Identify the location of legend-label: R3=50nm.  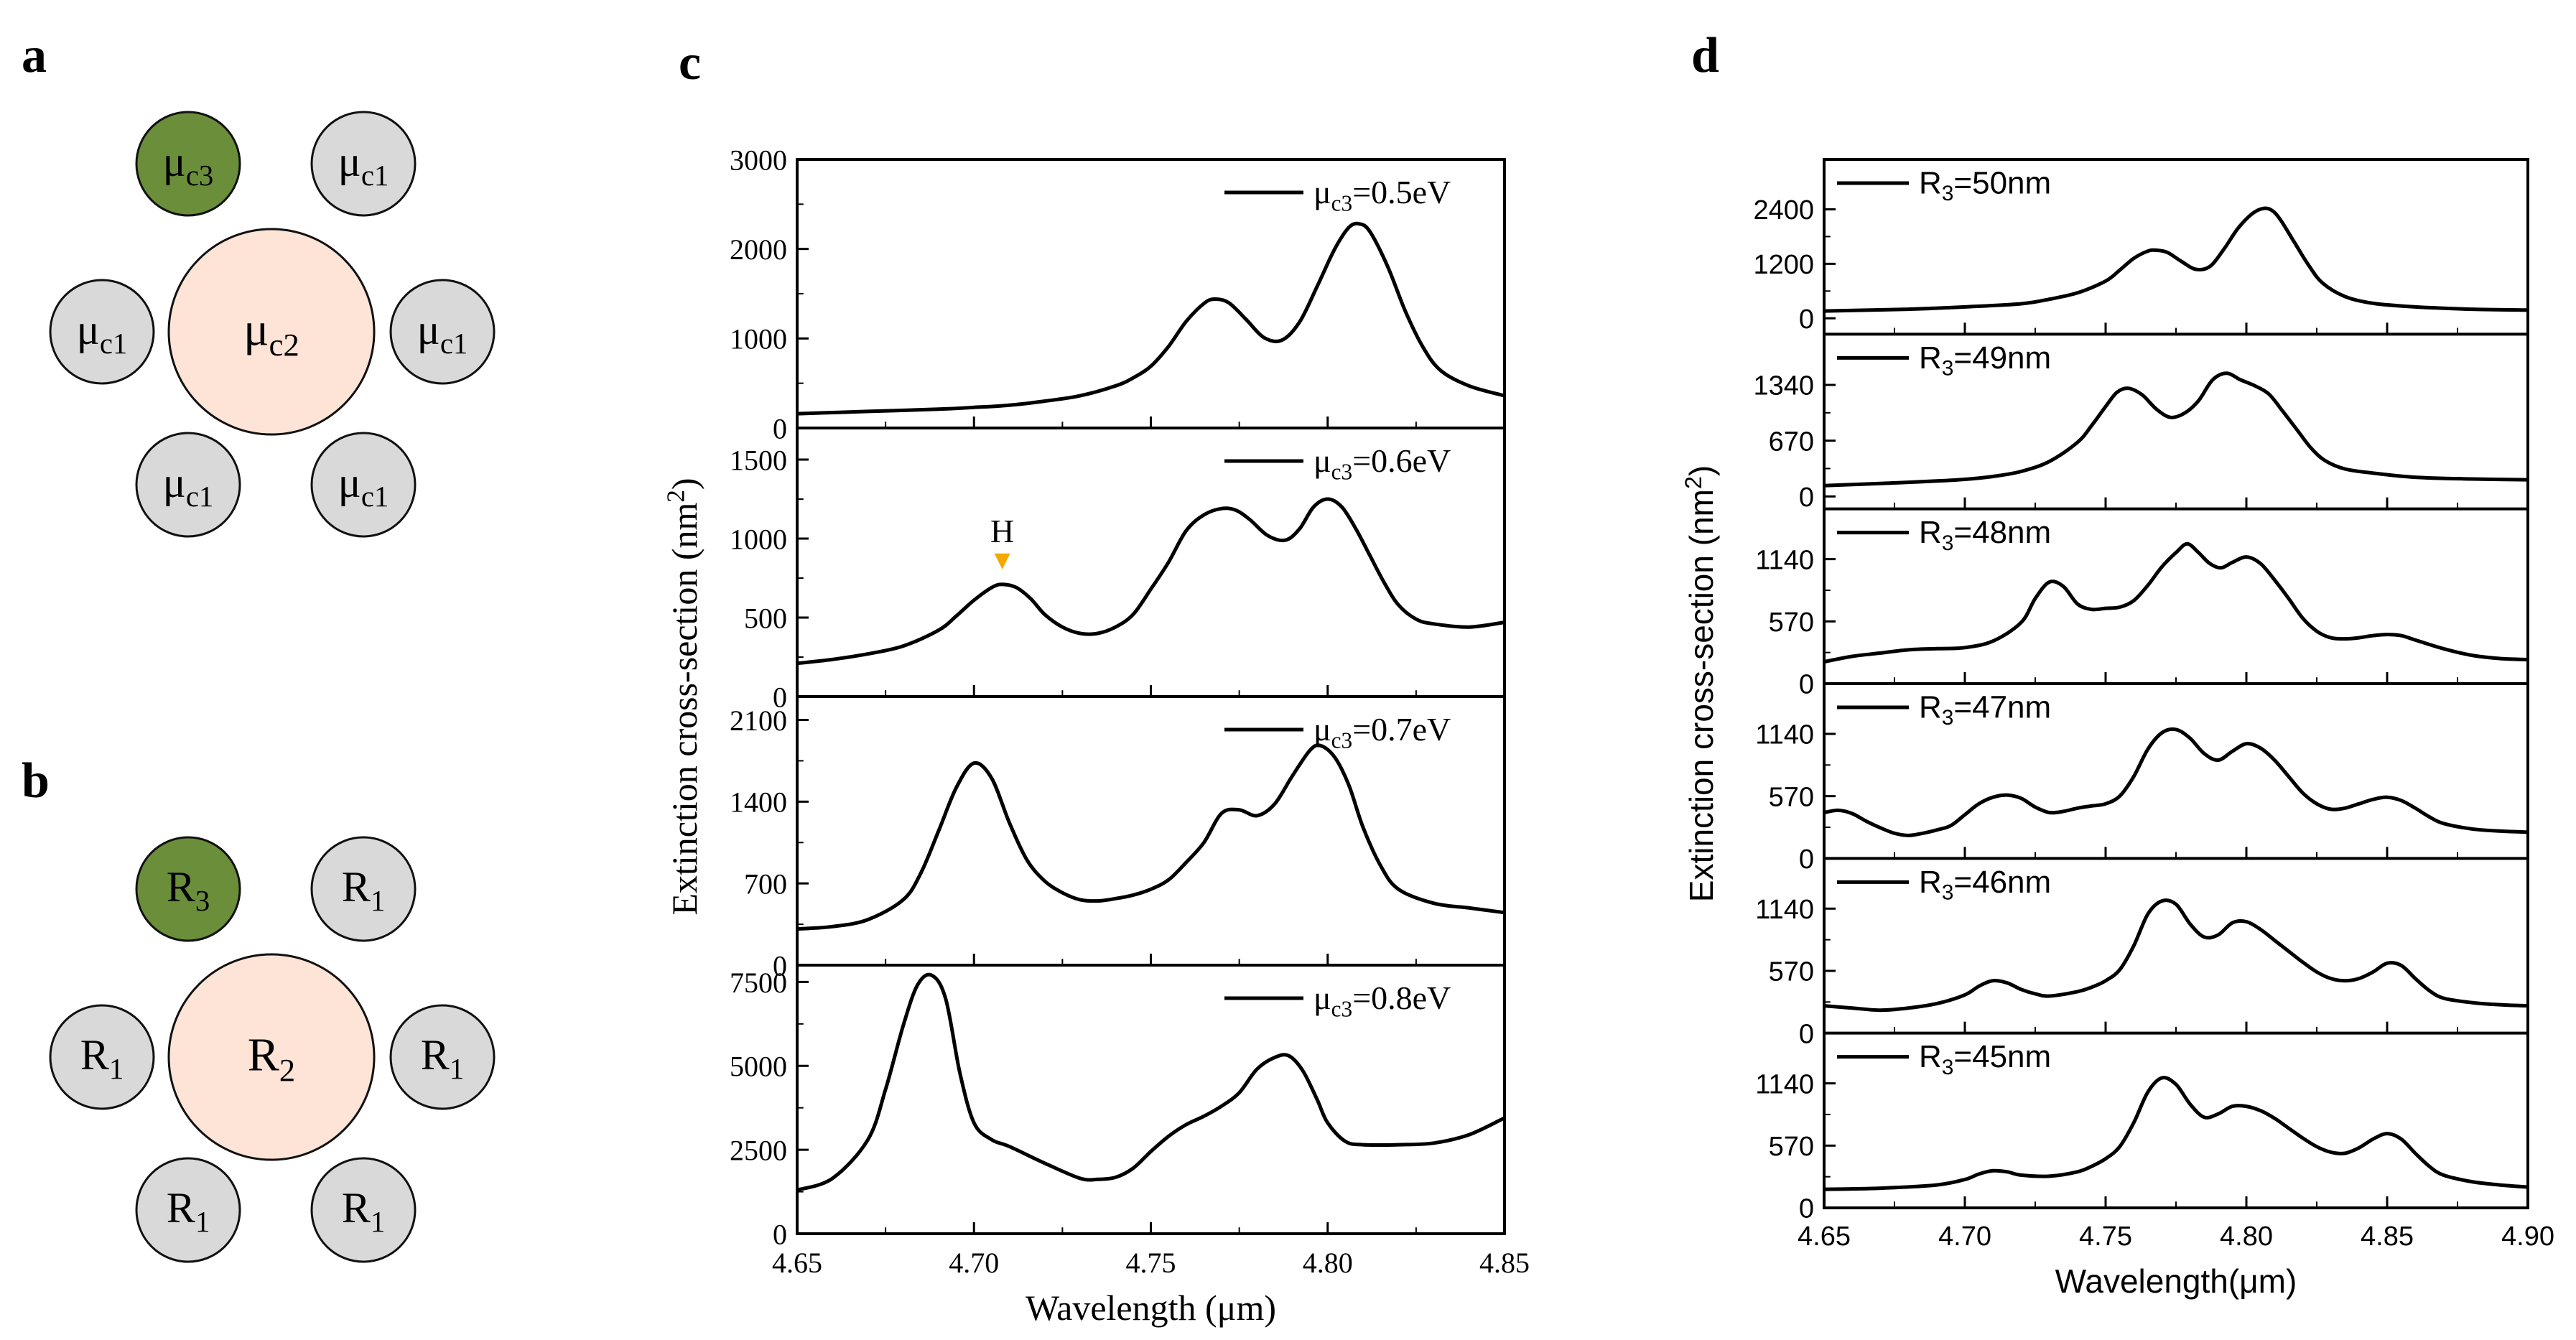
(1985, 186).